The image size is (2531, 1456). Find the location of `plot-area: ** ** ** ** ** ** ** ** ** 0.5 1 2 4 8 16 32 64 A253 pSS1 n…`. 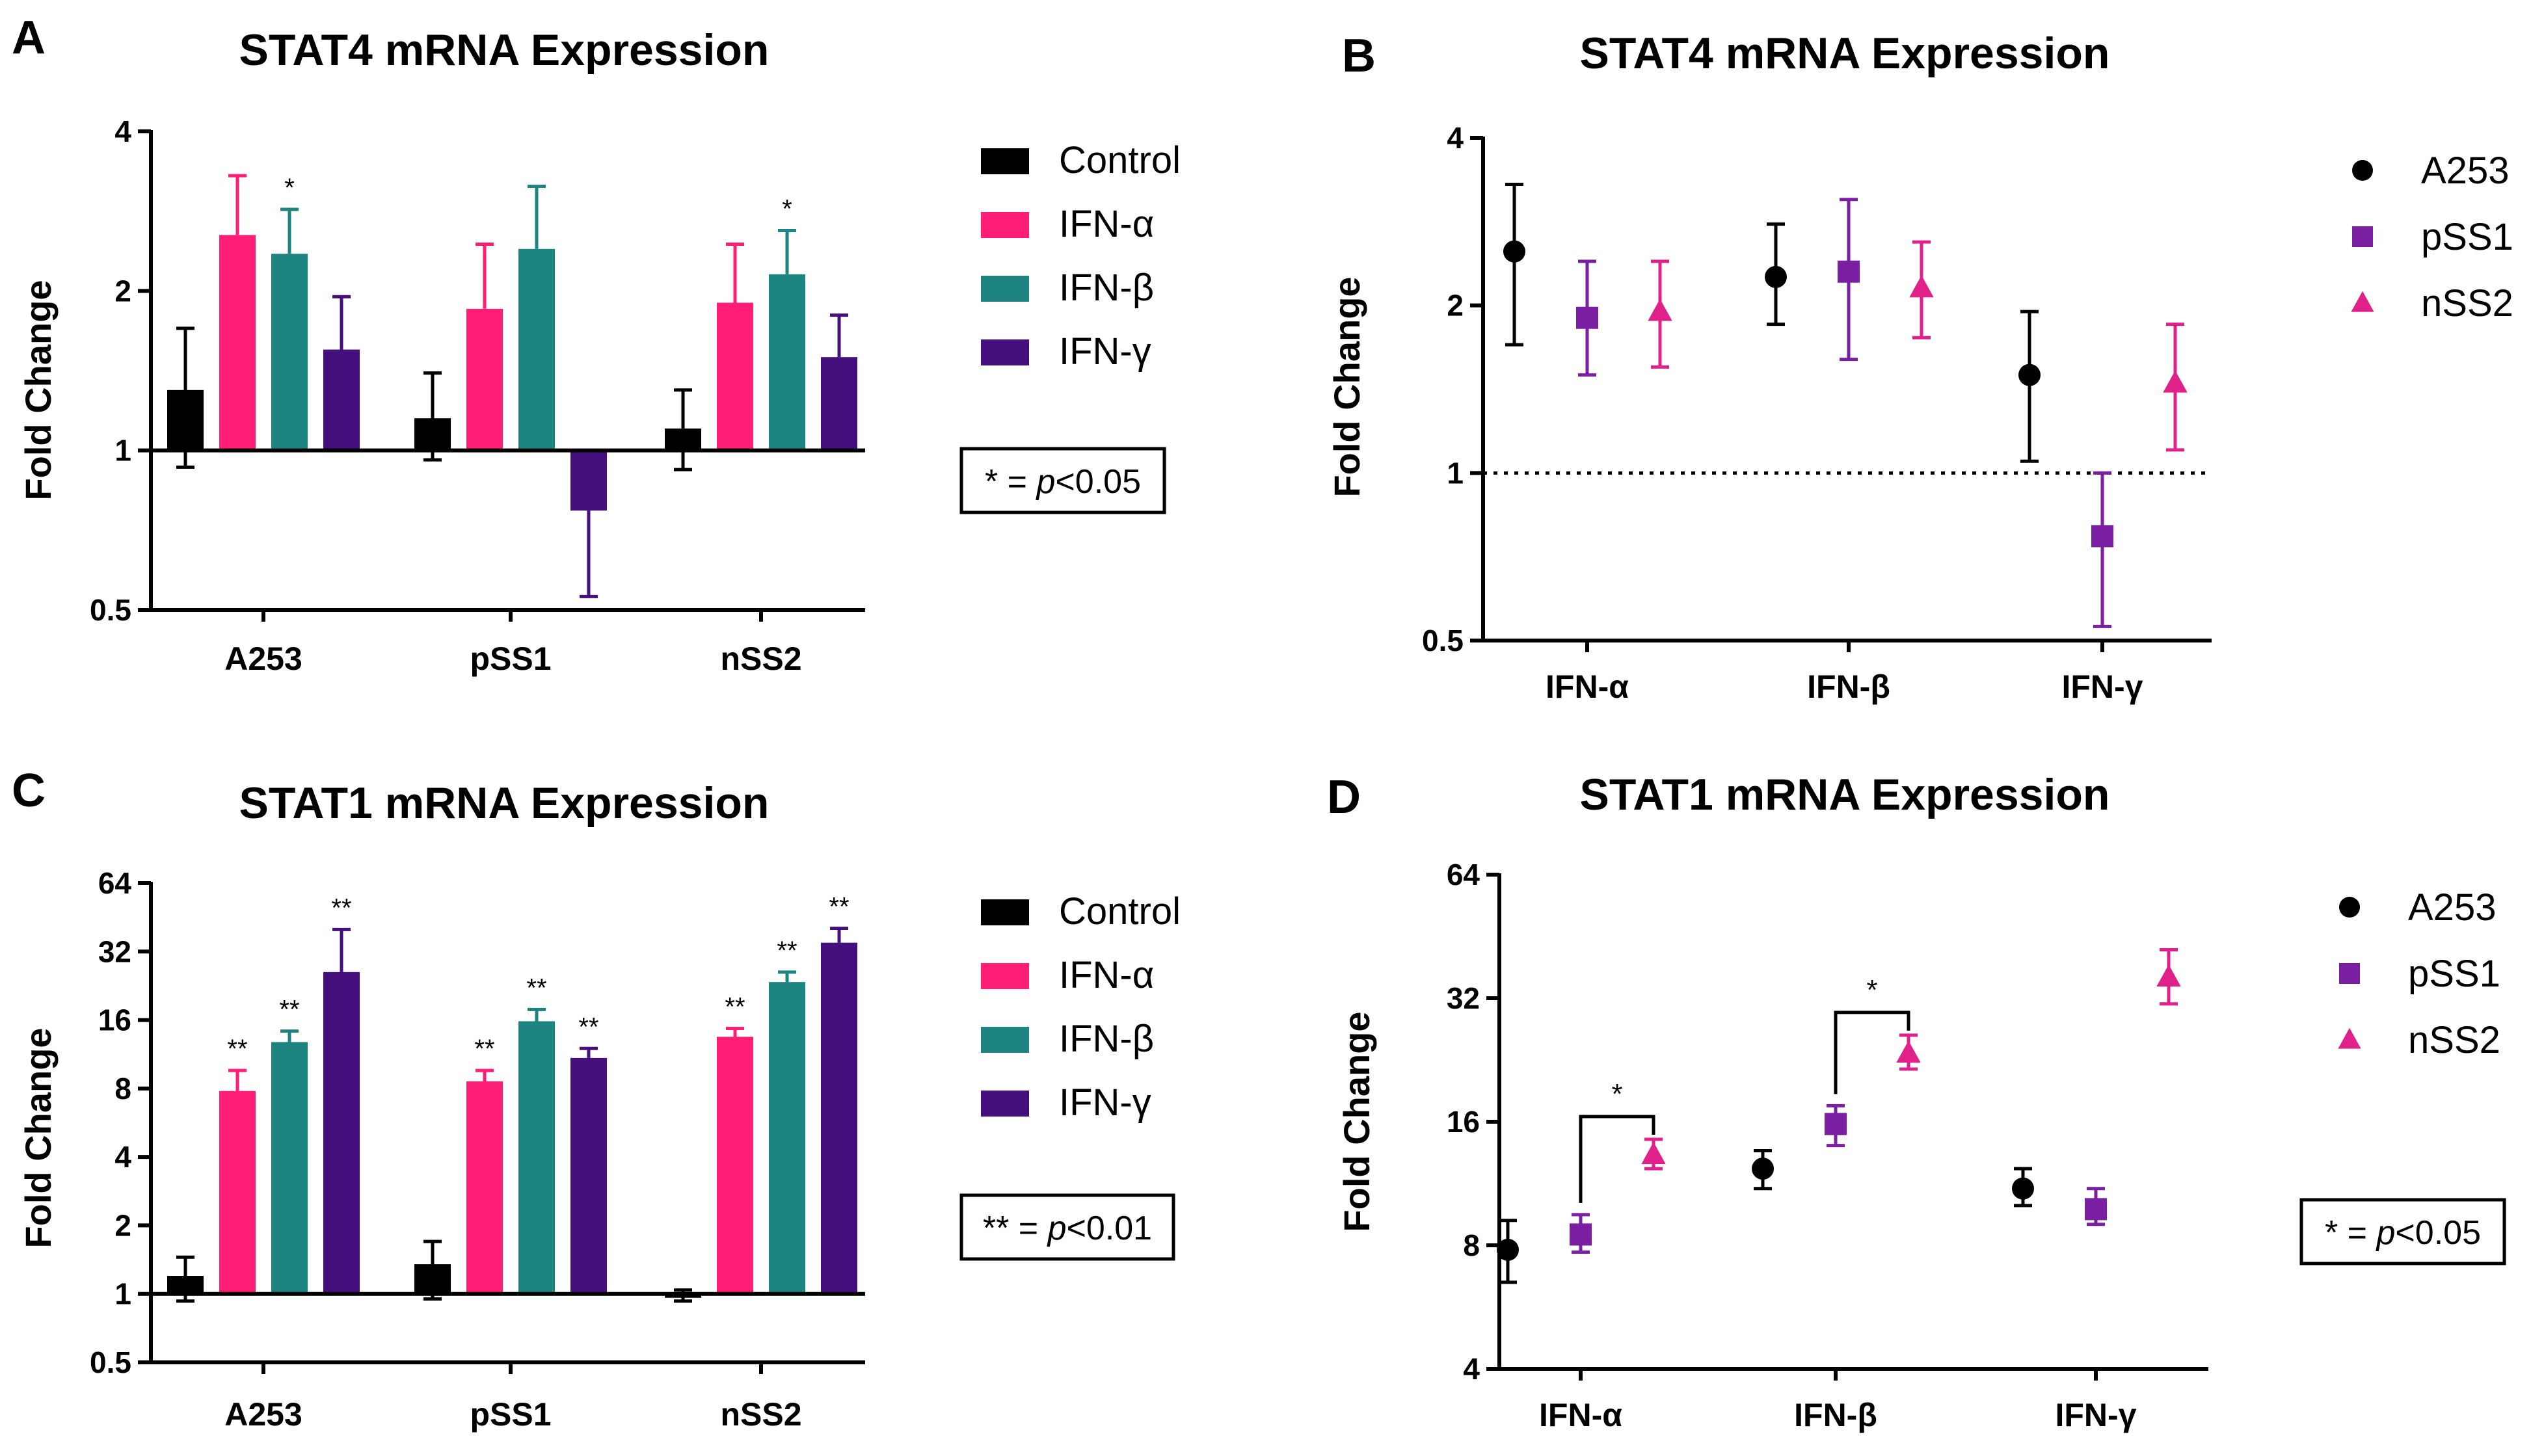

plot-area: ** ** ** ** ** ** ** ** ** 0.5 1 2 4 8 16 32 64 A253 pSS1 n… is located at coordinates (478, 1149).